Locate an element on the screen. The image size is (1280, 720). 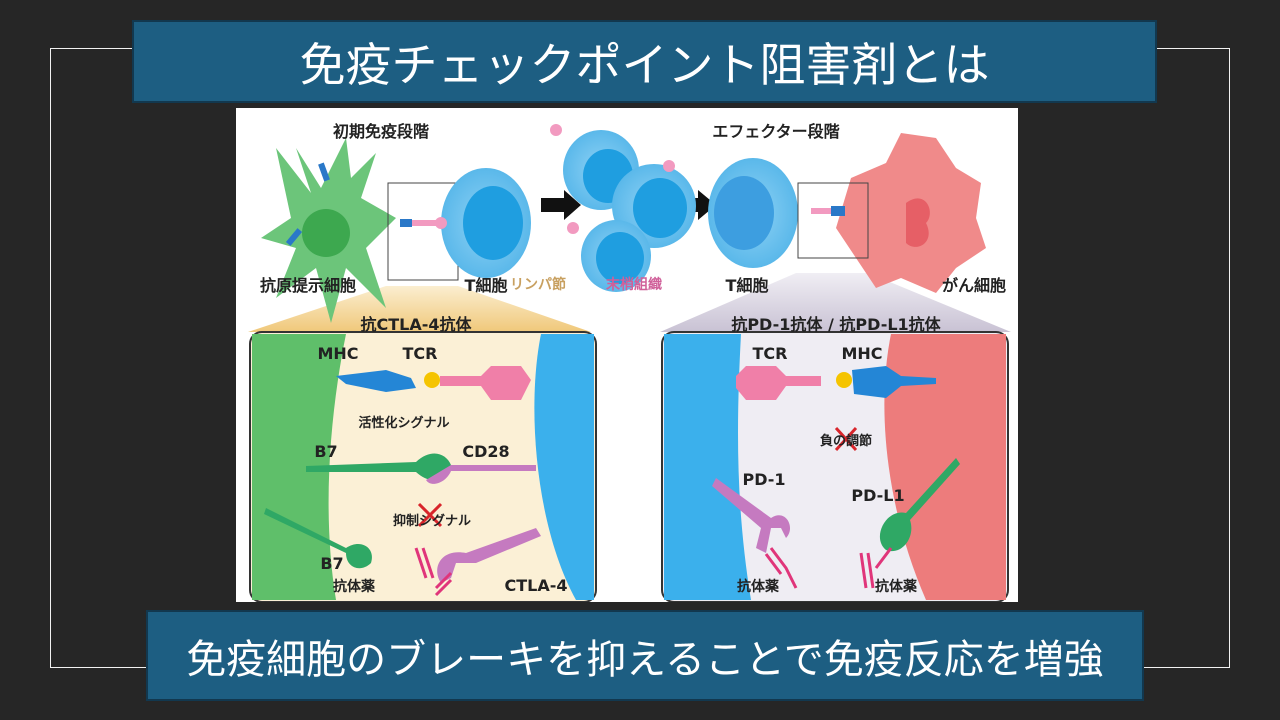
b7-bottom-label: B7 is located at coordinates (332, 563).